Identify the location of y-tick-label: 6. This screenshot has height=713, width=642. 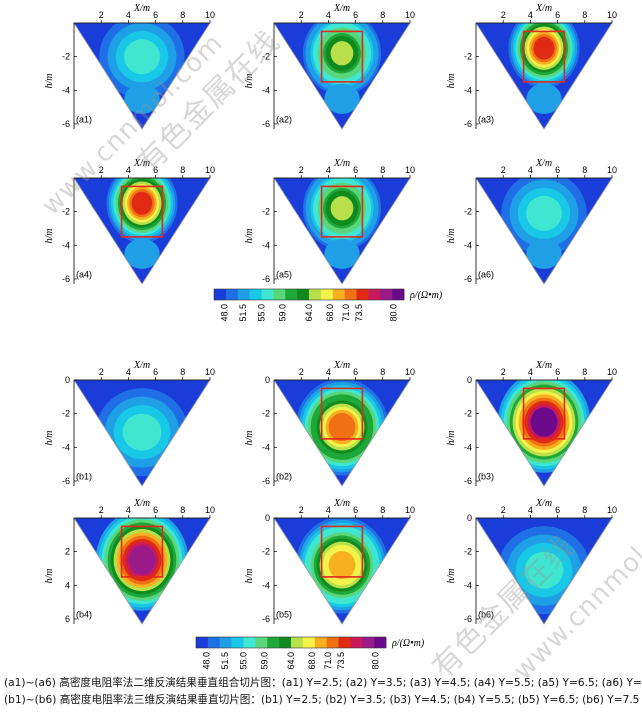
(67, 619).